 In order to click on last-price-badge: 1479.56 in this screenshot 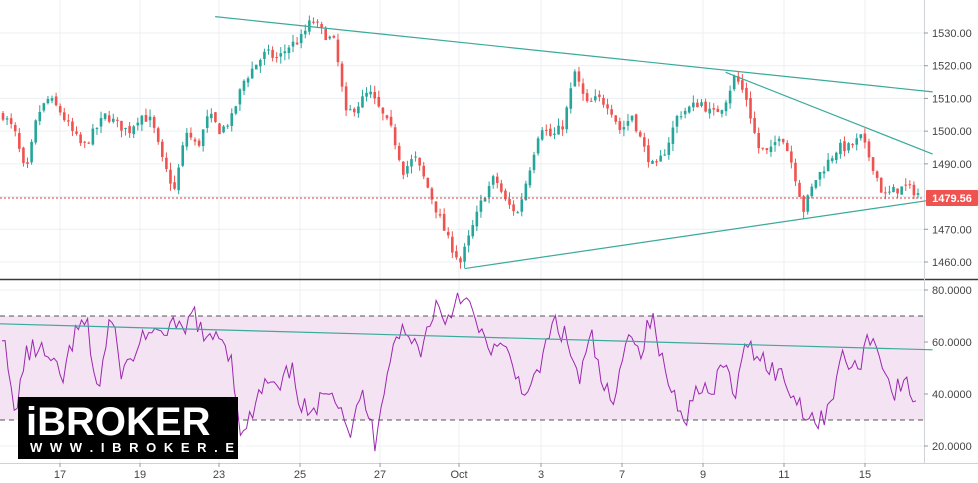, I will do `click(952, 198)`.